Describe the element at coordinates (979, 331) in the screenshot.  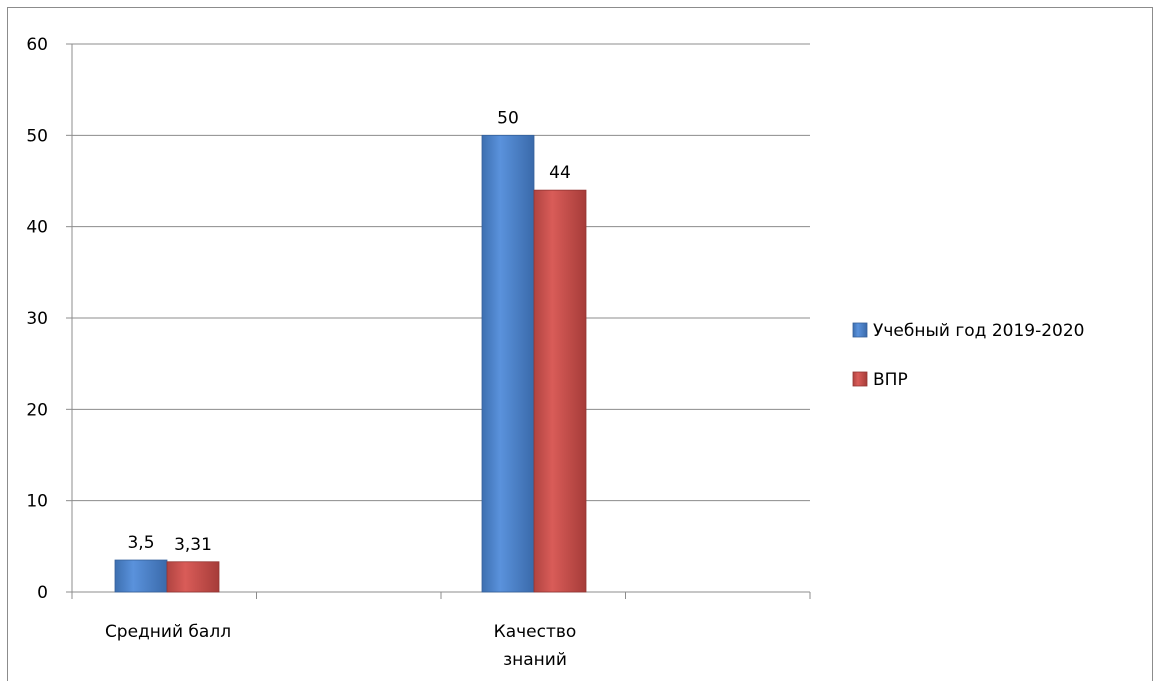
I see `legend-label: Учебный год 2019-2020` at that location.